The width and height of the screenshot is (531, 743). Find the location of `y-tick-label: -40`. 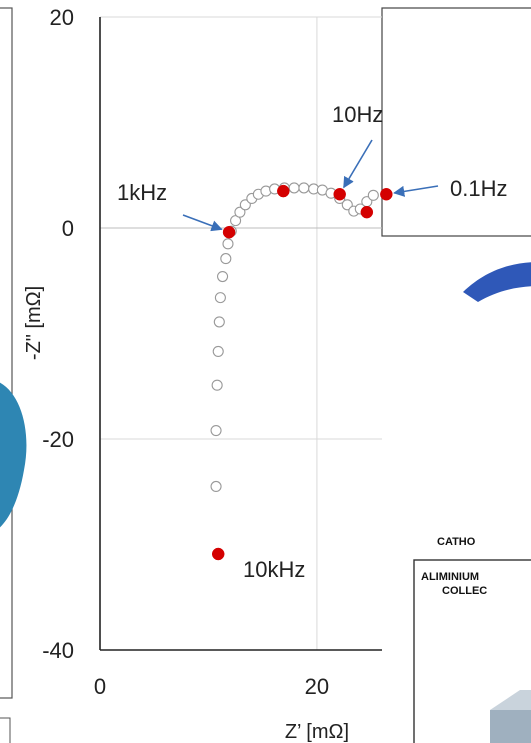

y-tick-label: -40 is located at coordinates (58, 650).